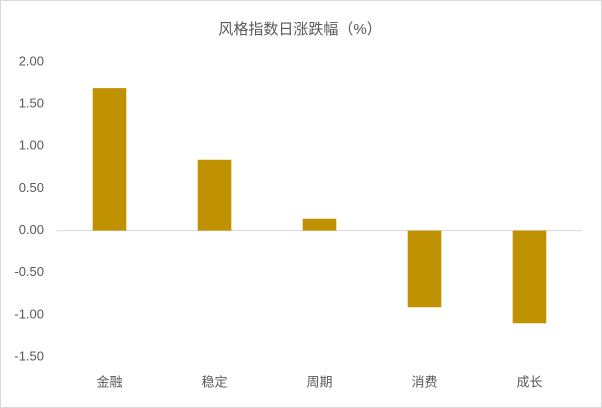  I want to click on y-tick-label: 0.00, so click(31, 229).